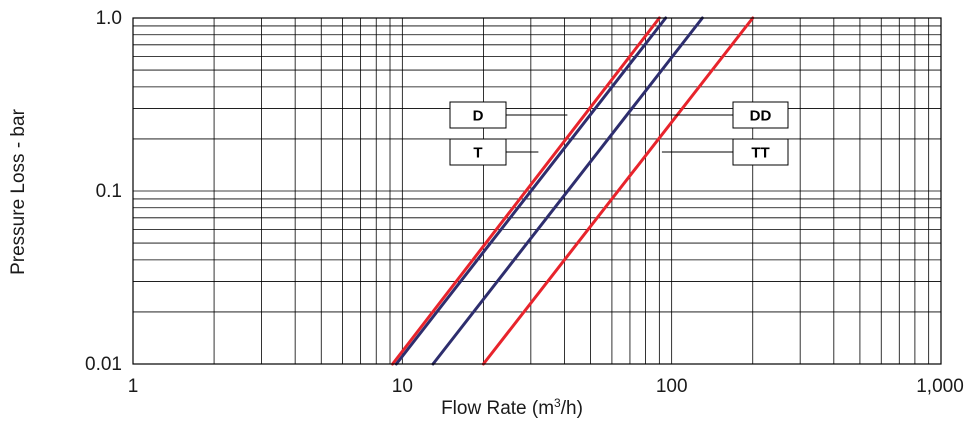 The height and width of the screenshot is (423, 966). What do you see at coordinates (18, 191) in the screenshot?
I see `y-axis-title: Pressure Loss - bar` at bounding box center [18, 191].